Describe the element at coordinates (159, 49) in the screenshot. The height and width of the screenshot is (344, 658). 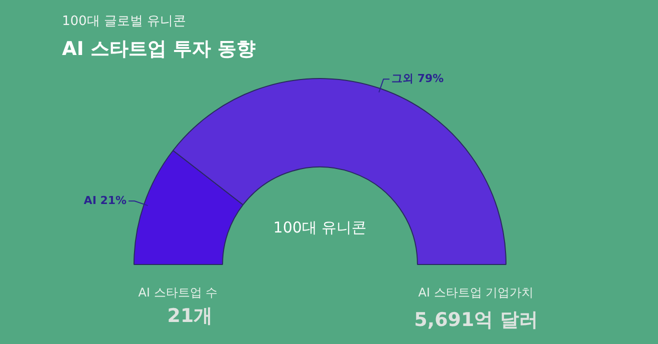
I see `chart-title: AI 스타트업 투자 동향` at that location.